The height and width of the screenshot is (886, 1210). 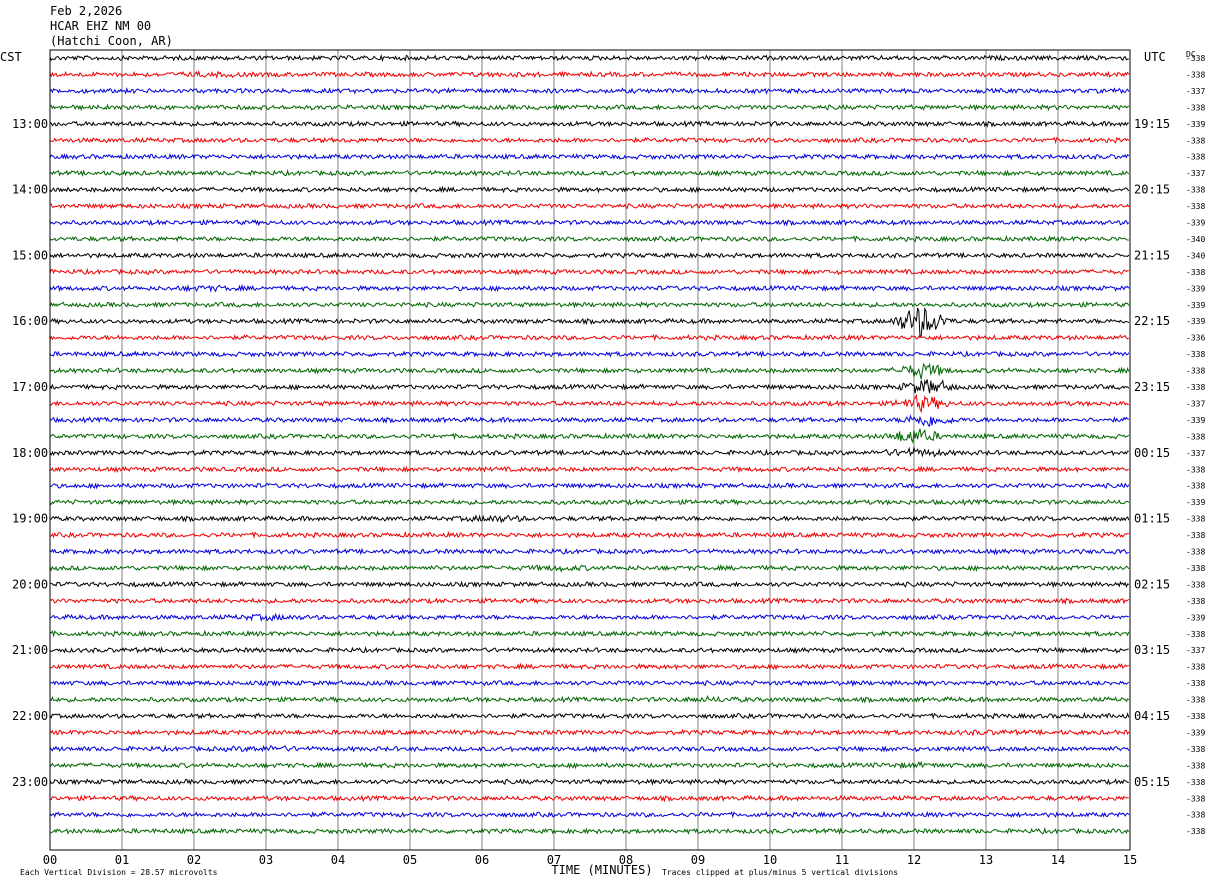 I want to click on cst-hour-label: 23:00, so click(x=30, y=782).